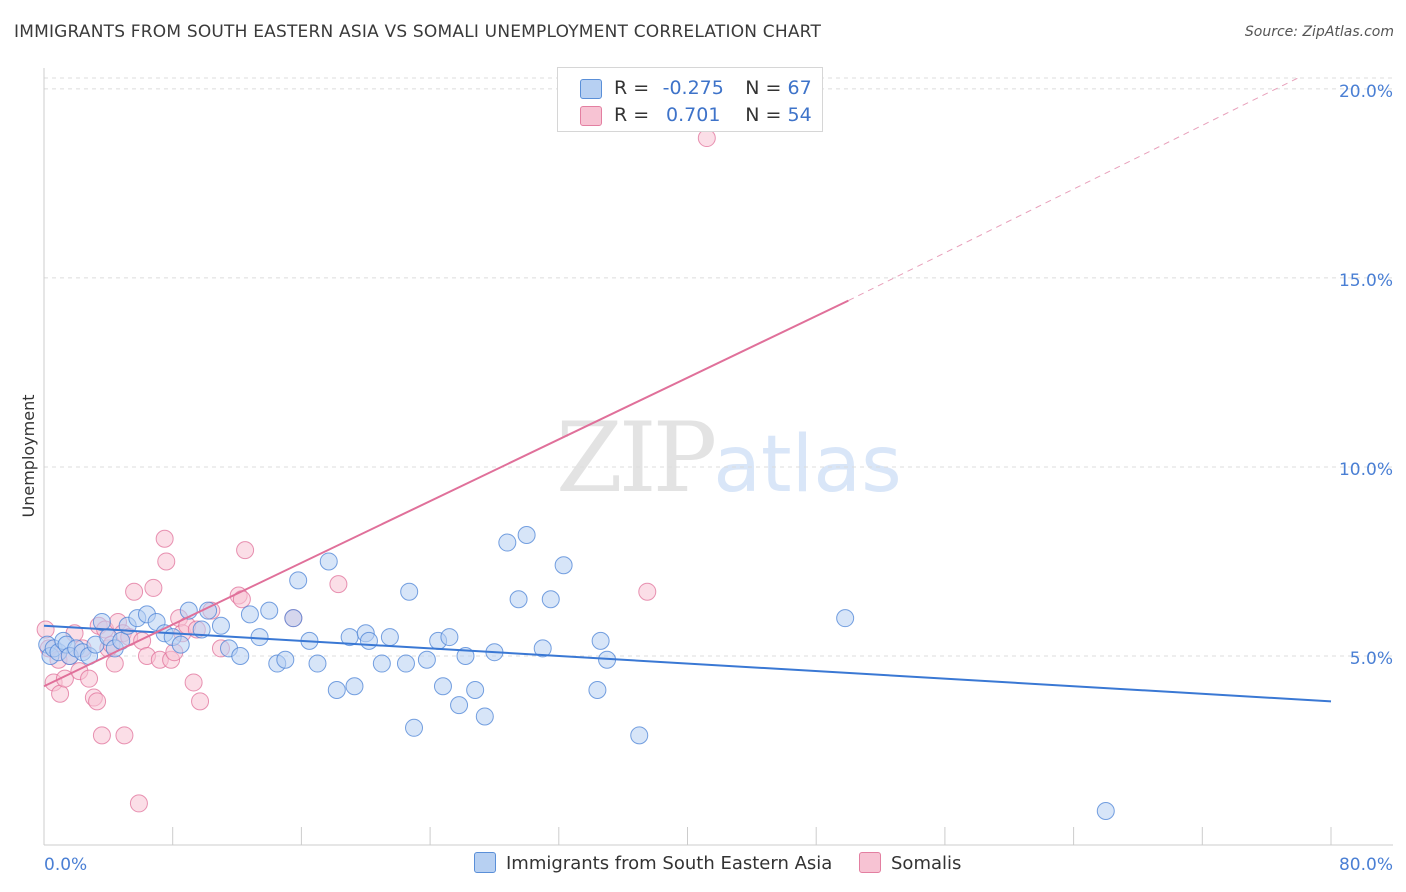 This screenshot has width=1406, height=892. Describe the element at coordinates (591, 116) in the screenshot. I see `legend-swatch-somali` at that location.